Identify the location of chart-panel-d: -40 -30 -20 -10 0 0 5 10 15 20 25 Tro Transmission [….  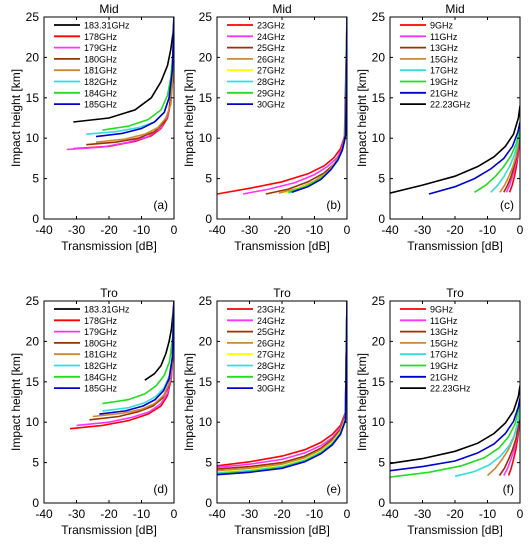
(93, 411).